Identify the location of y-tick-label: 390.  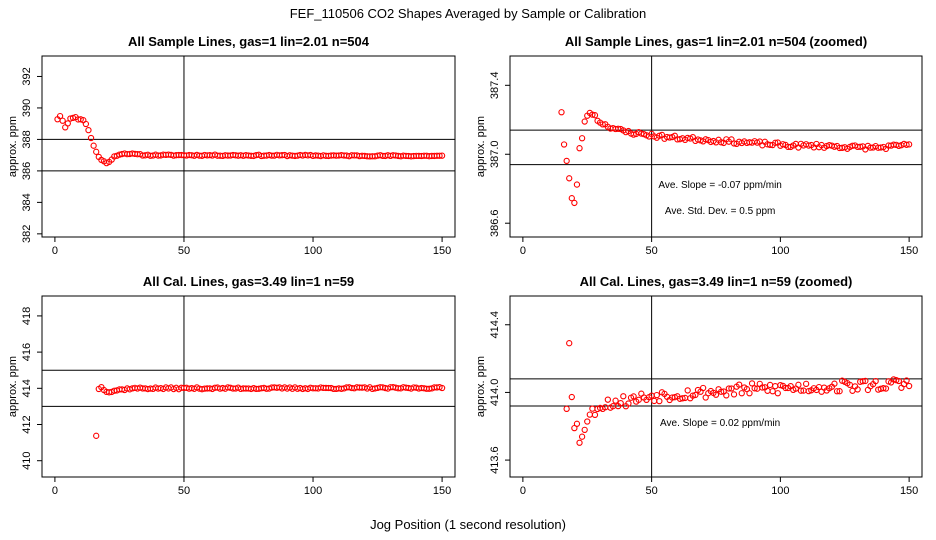
(27, 108).